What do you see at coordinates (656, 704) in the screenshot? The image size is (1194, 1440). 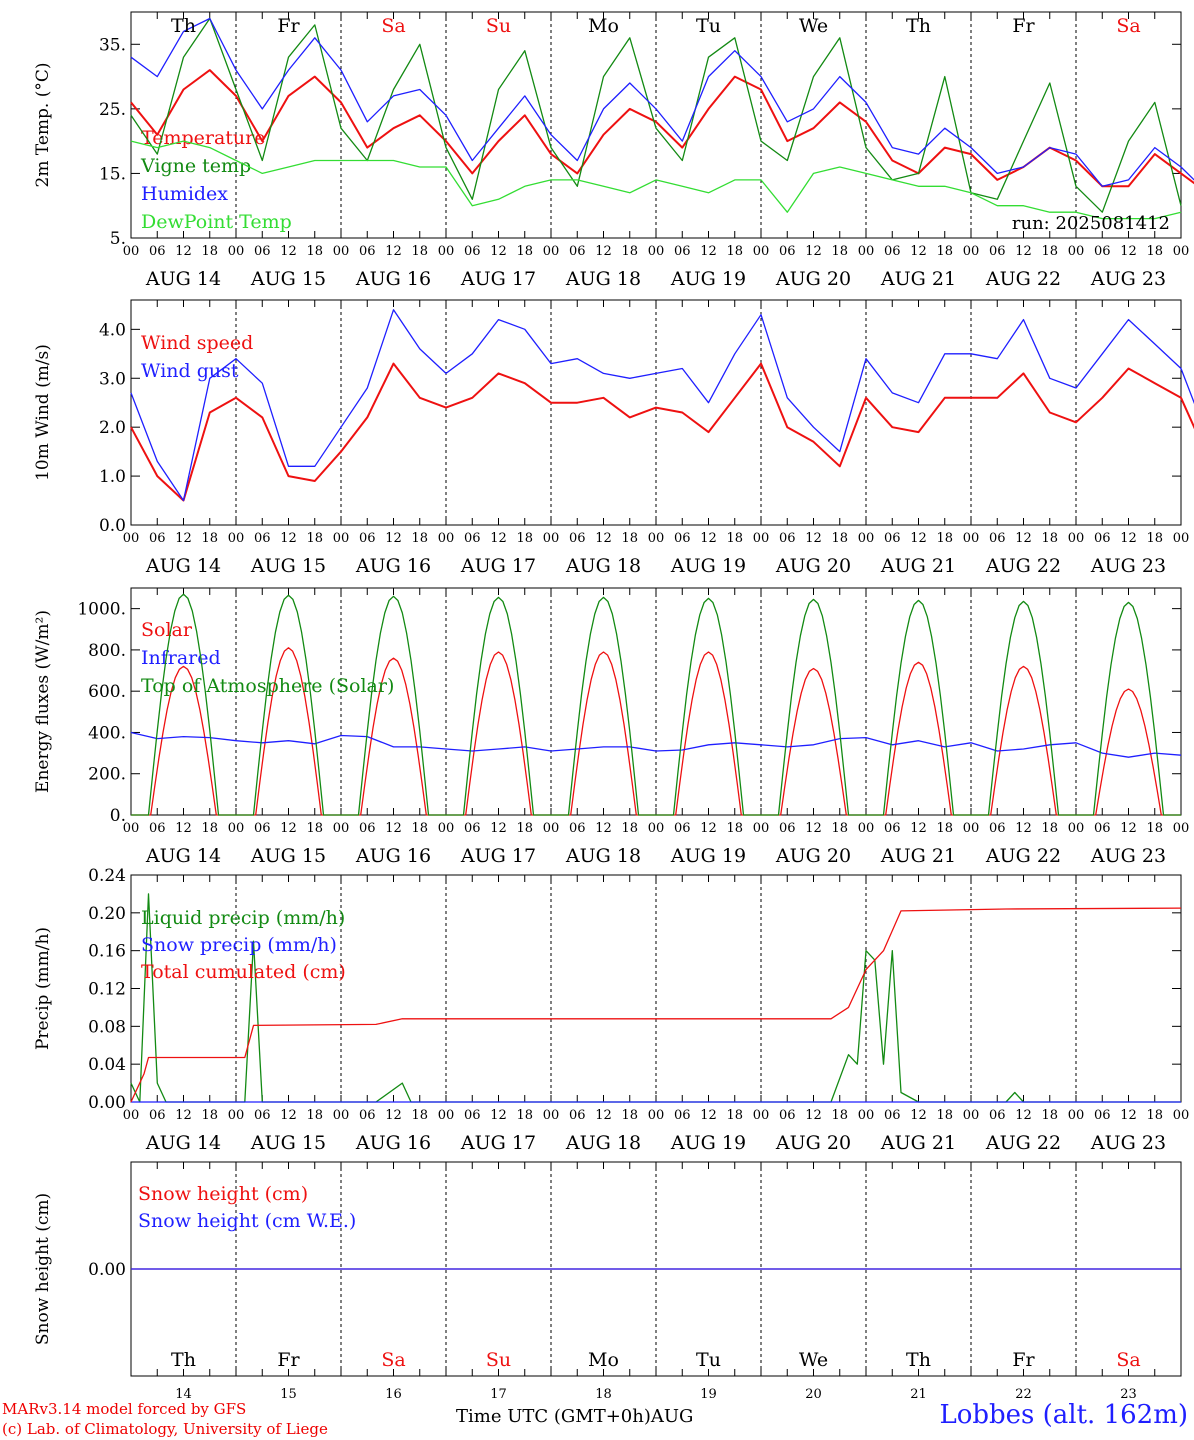 I see `series-line-top-of-atmosphere-solar-` at bounding box center [656, 704].